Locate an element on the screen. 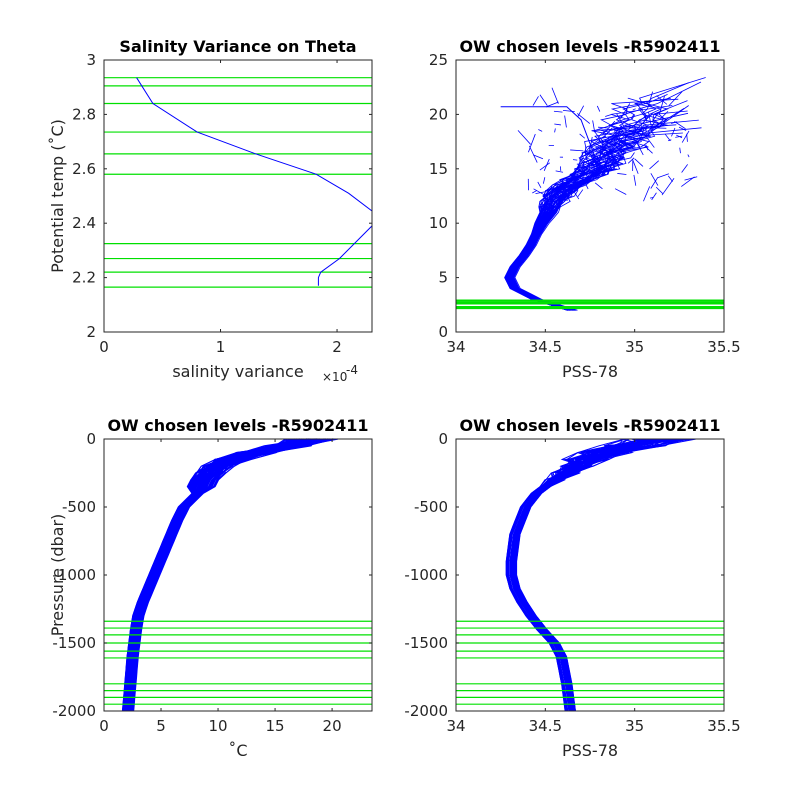  x-tick-label: 5 is located at coordinates (161, 726).